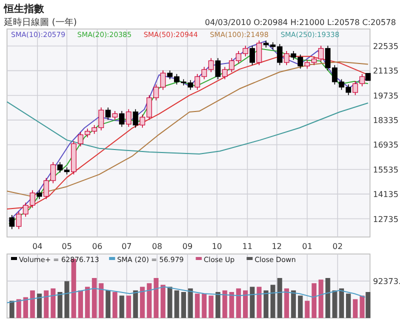  What do you see at coordinates (385, 219) in the screenshot?
I see `y-tick-label: 12735` at bounding box center [385, 219].